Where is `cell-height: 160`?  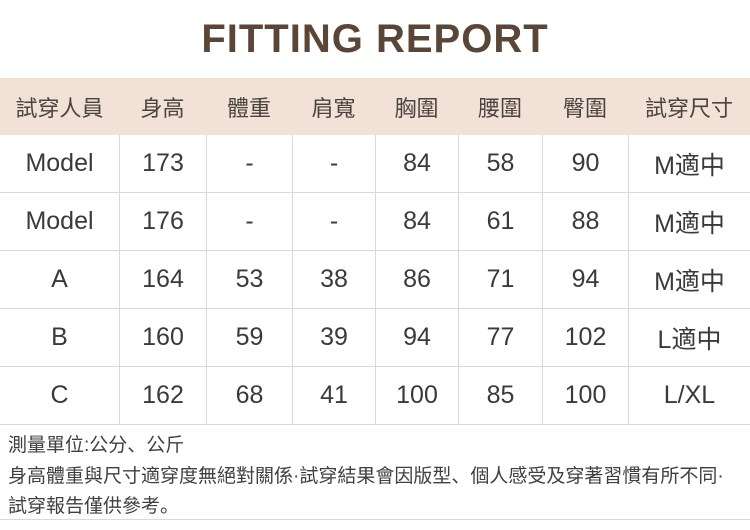
cell-height: 160 is located at coordinates (162, 337).